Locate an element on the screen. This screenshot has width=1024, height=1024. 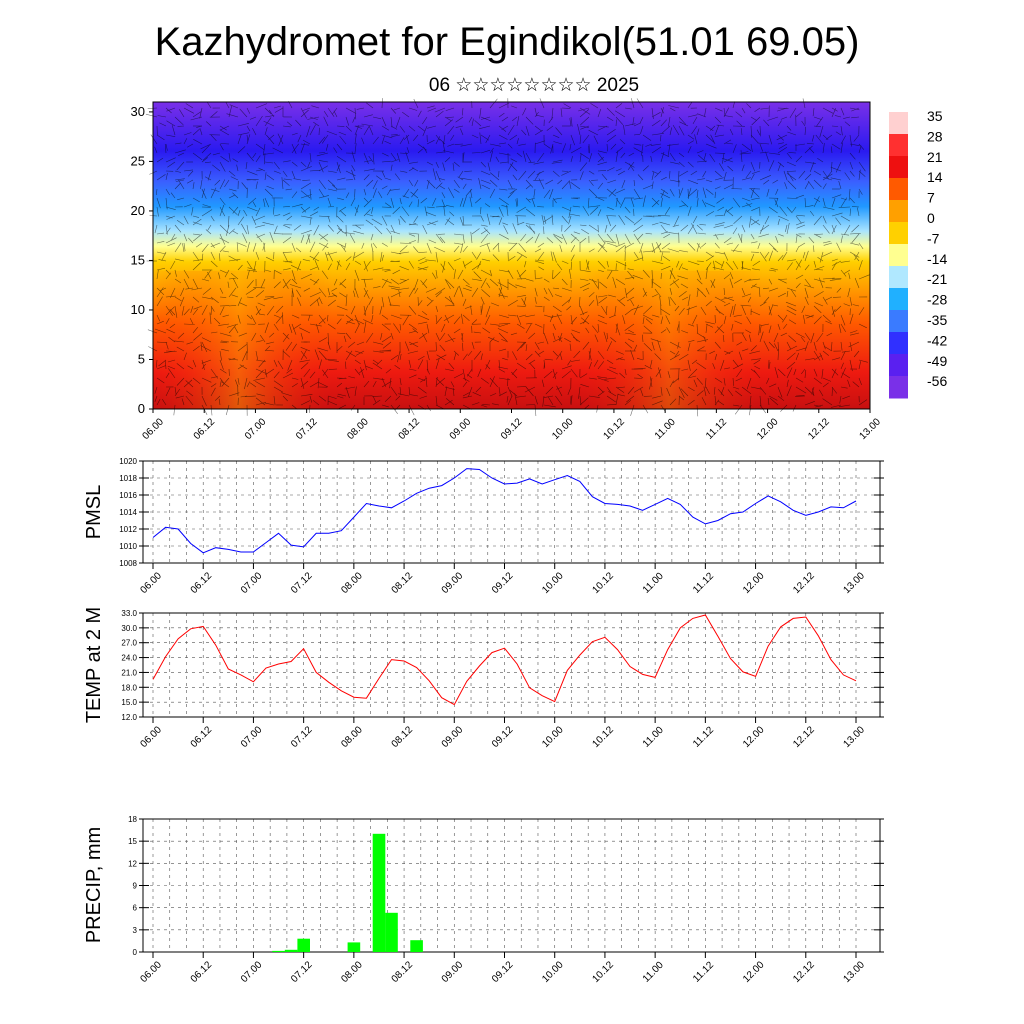
y-tick-label: 21.0 is located at coordinates (129, 672).